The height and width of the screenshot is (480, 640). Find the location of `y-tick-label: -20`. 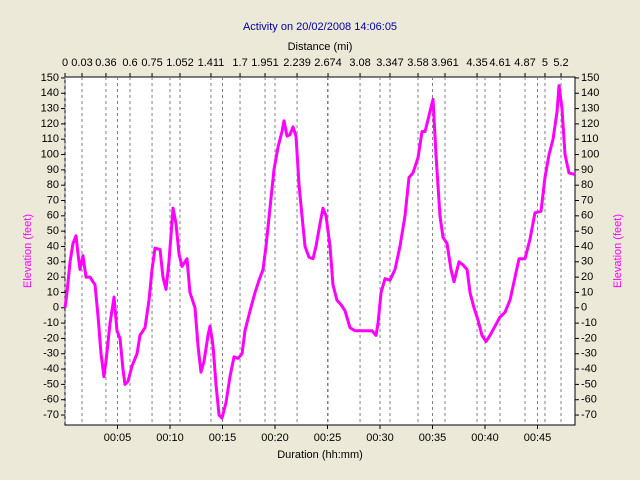

y-tick-label: -20 is located at coordinates (51, 338).